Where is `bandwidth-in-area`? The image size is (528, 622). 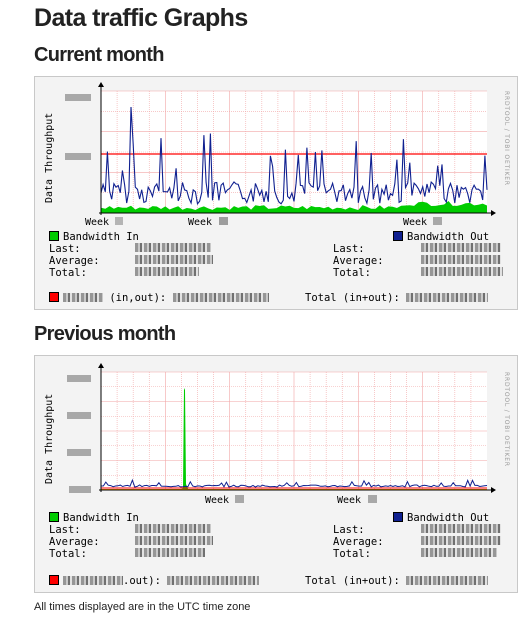 bandwidth-in-area is located at coordinates (294, 207).